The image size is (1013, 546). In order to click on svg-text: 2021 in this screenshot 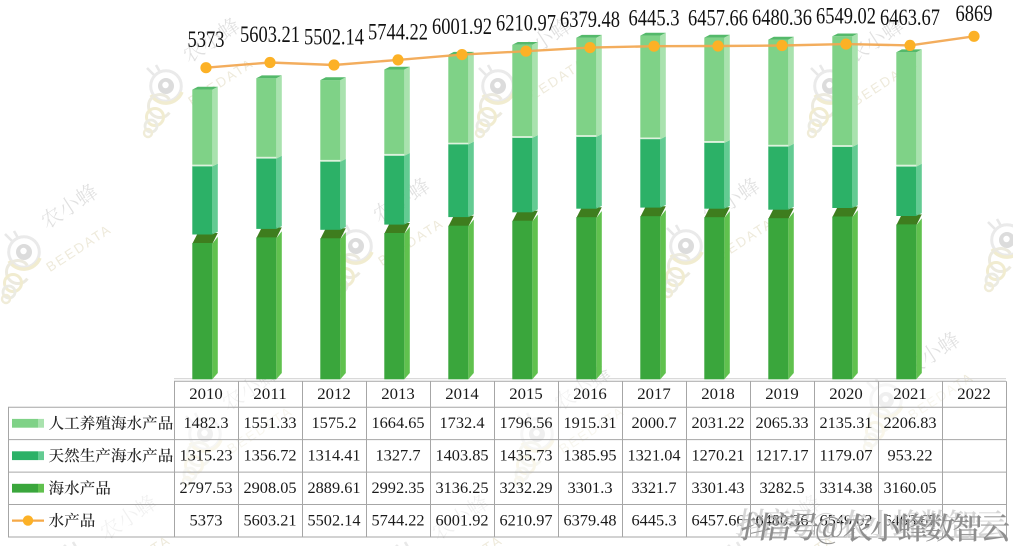, I will do `click(910, 394)`.